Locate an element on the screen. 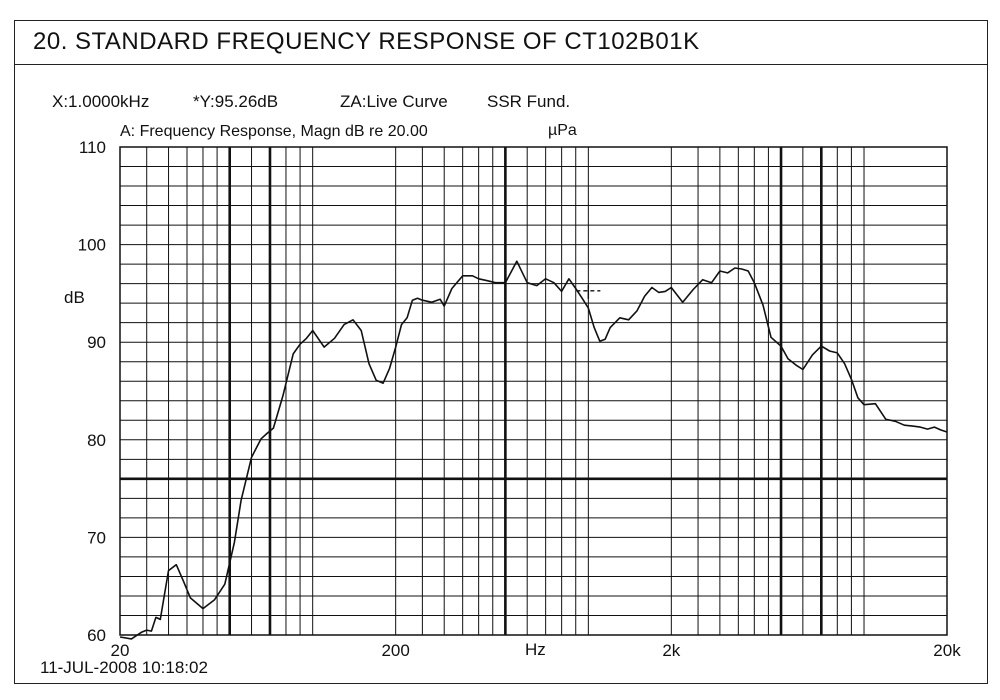  x-tick-label: 20 is located at coordinates (120, 650).